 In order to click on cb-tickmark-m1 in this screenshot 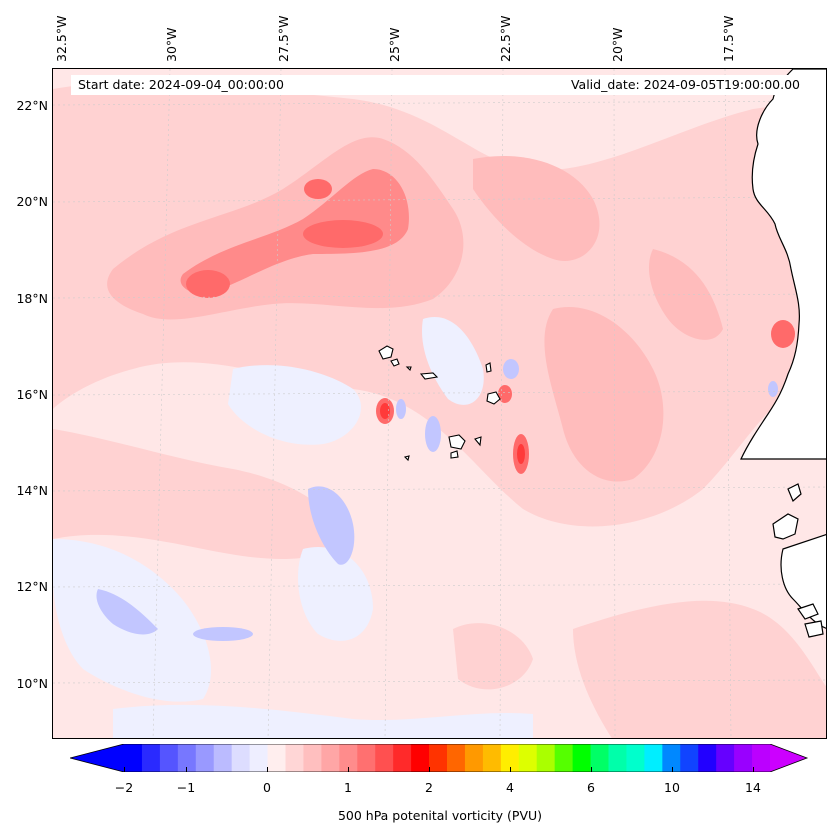, I will do `click(186, 769)`.